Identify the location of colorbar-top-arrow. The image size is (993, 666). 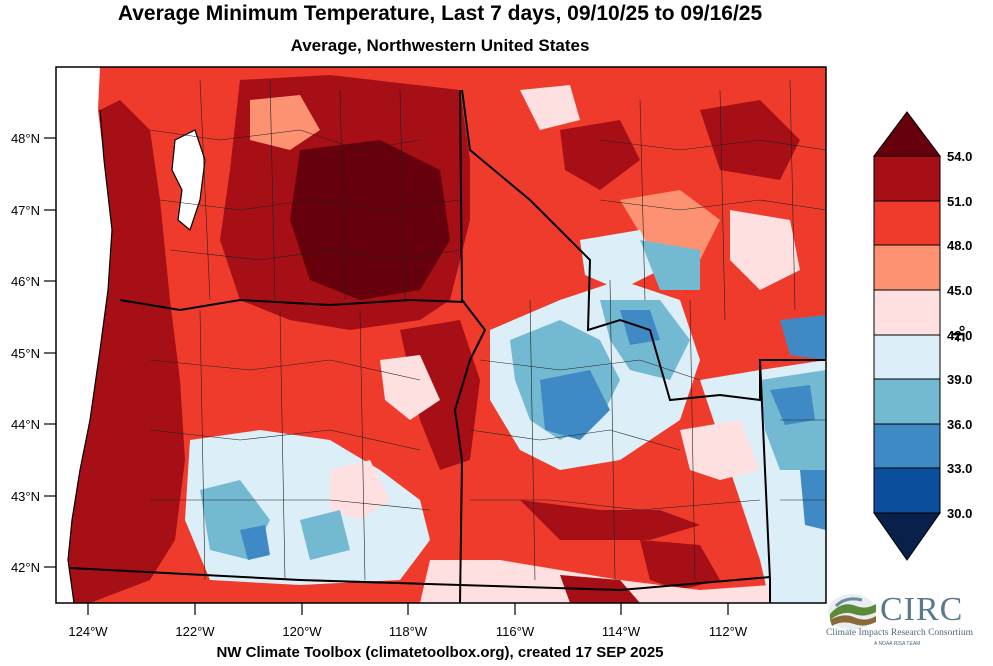
(907, 134).